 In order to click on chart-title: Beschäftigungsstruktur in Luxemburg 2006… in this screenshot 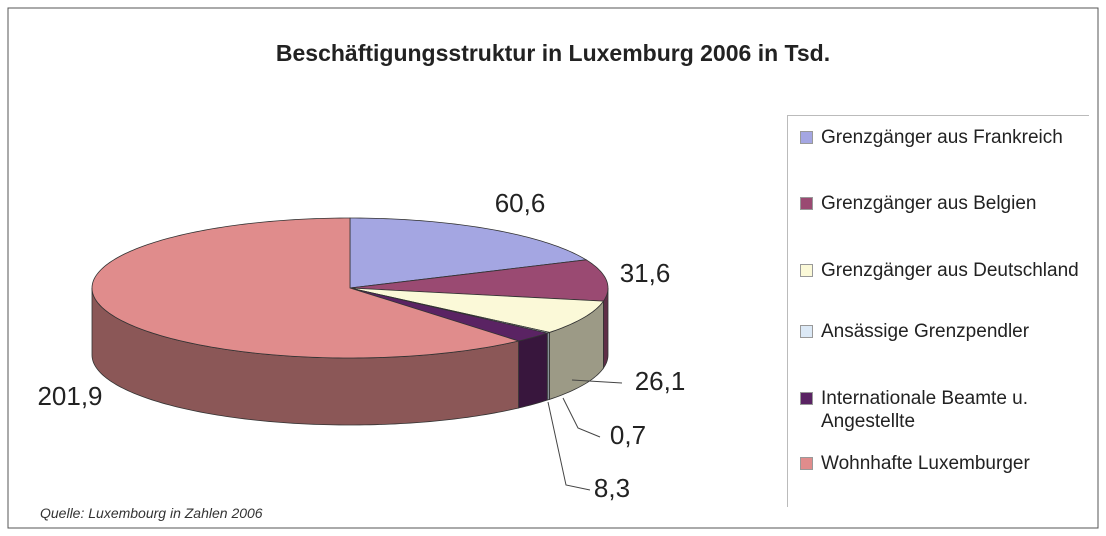, I will do `click(553, 53)`.